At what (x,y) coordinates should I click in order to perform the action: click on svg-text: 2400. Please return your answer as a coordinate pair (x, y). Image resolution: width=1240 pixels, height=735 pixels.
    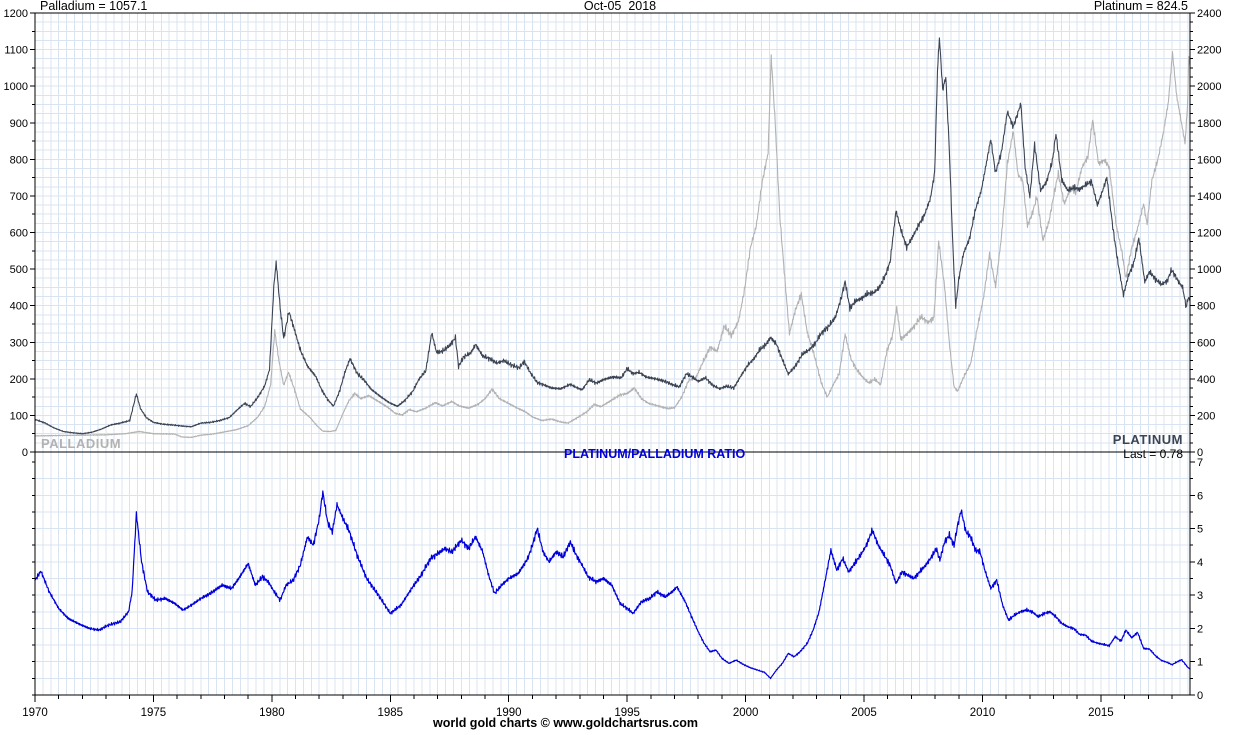
    Looking at the image, I should click on (1209, 14).